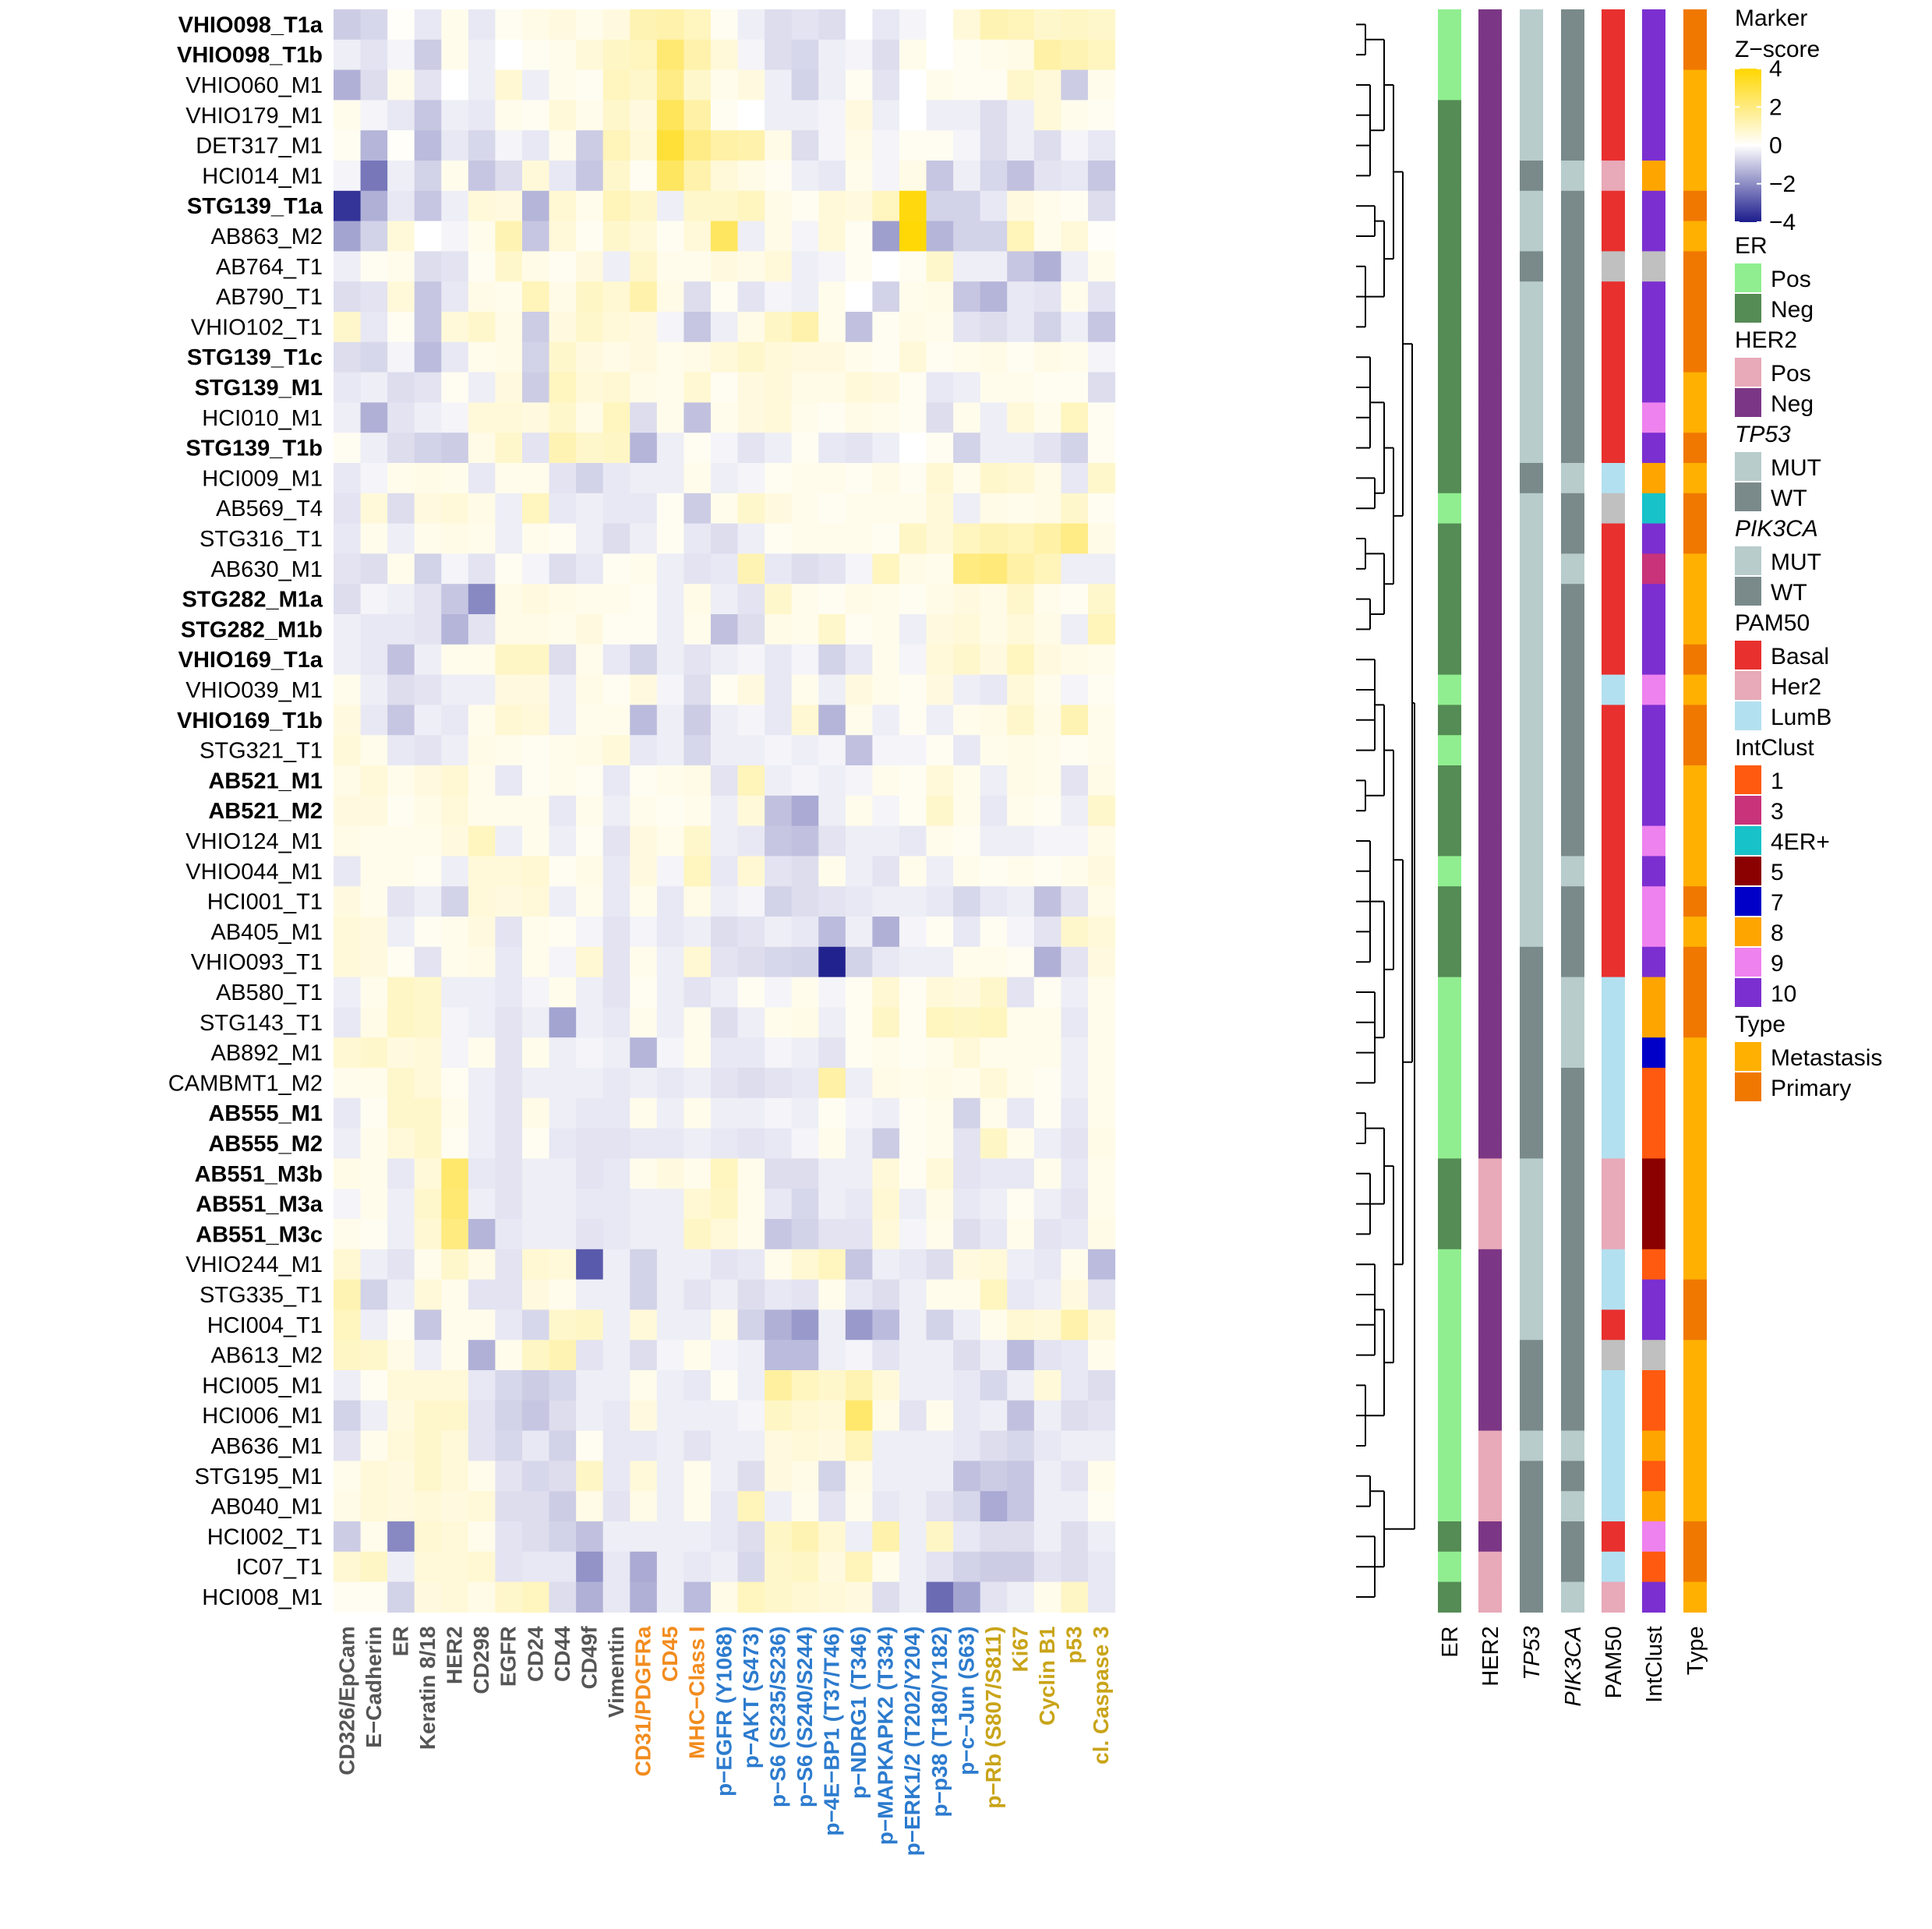 This screenshot has height=1929, width=1932. Describe the element at coordinates (251, 660) in the screenshot. I see `row-label: VHIO169_T1a` at that location.